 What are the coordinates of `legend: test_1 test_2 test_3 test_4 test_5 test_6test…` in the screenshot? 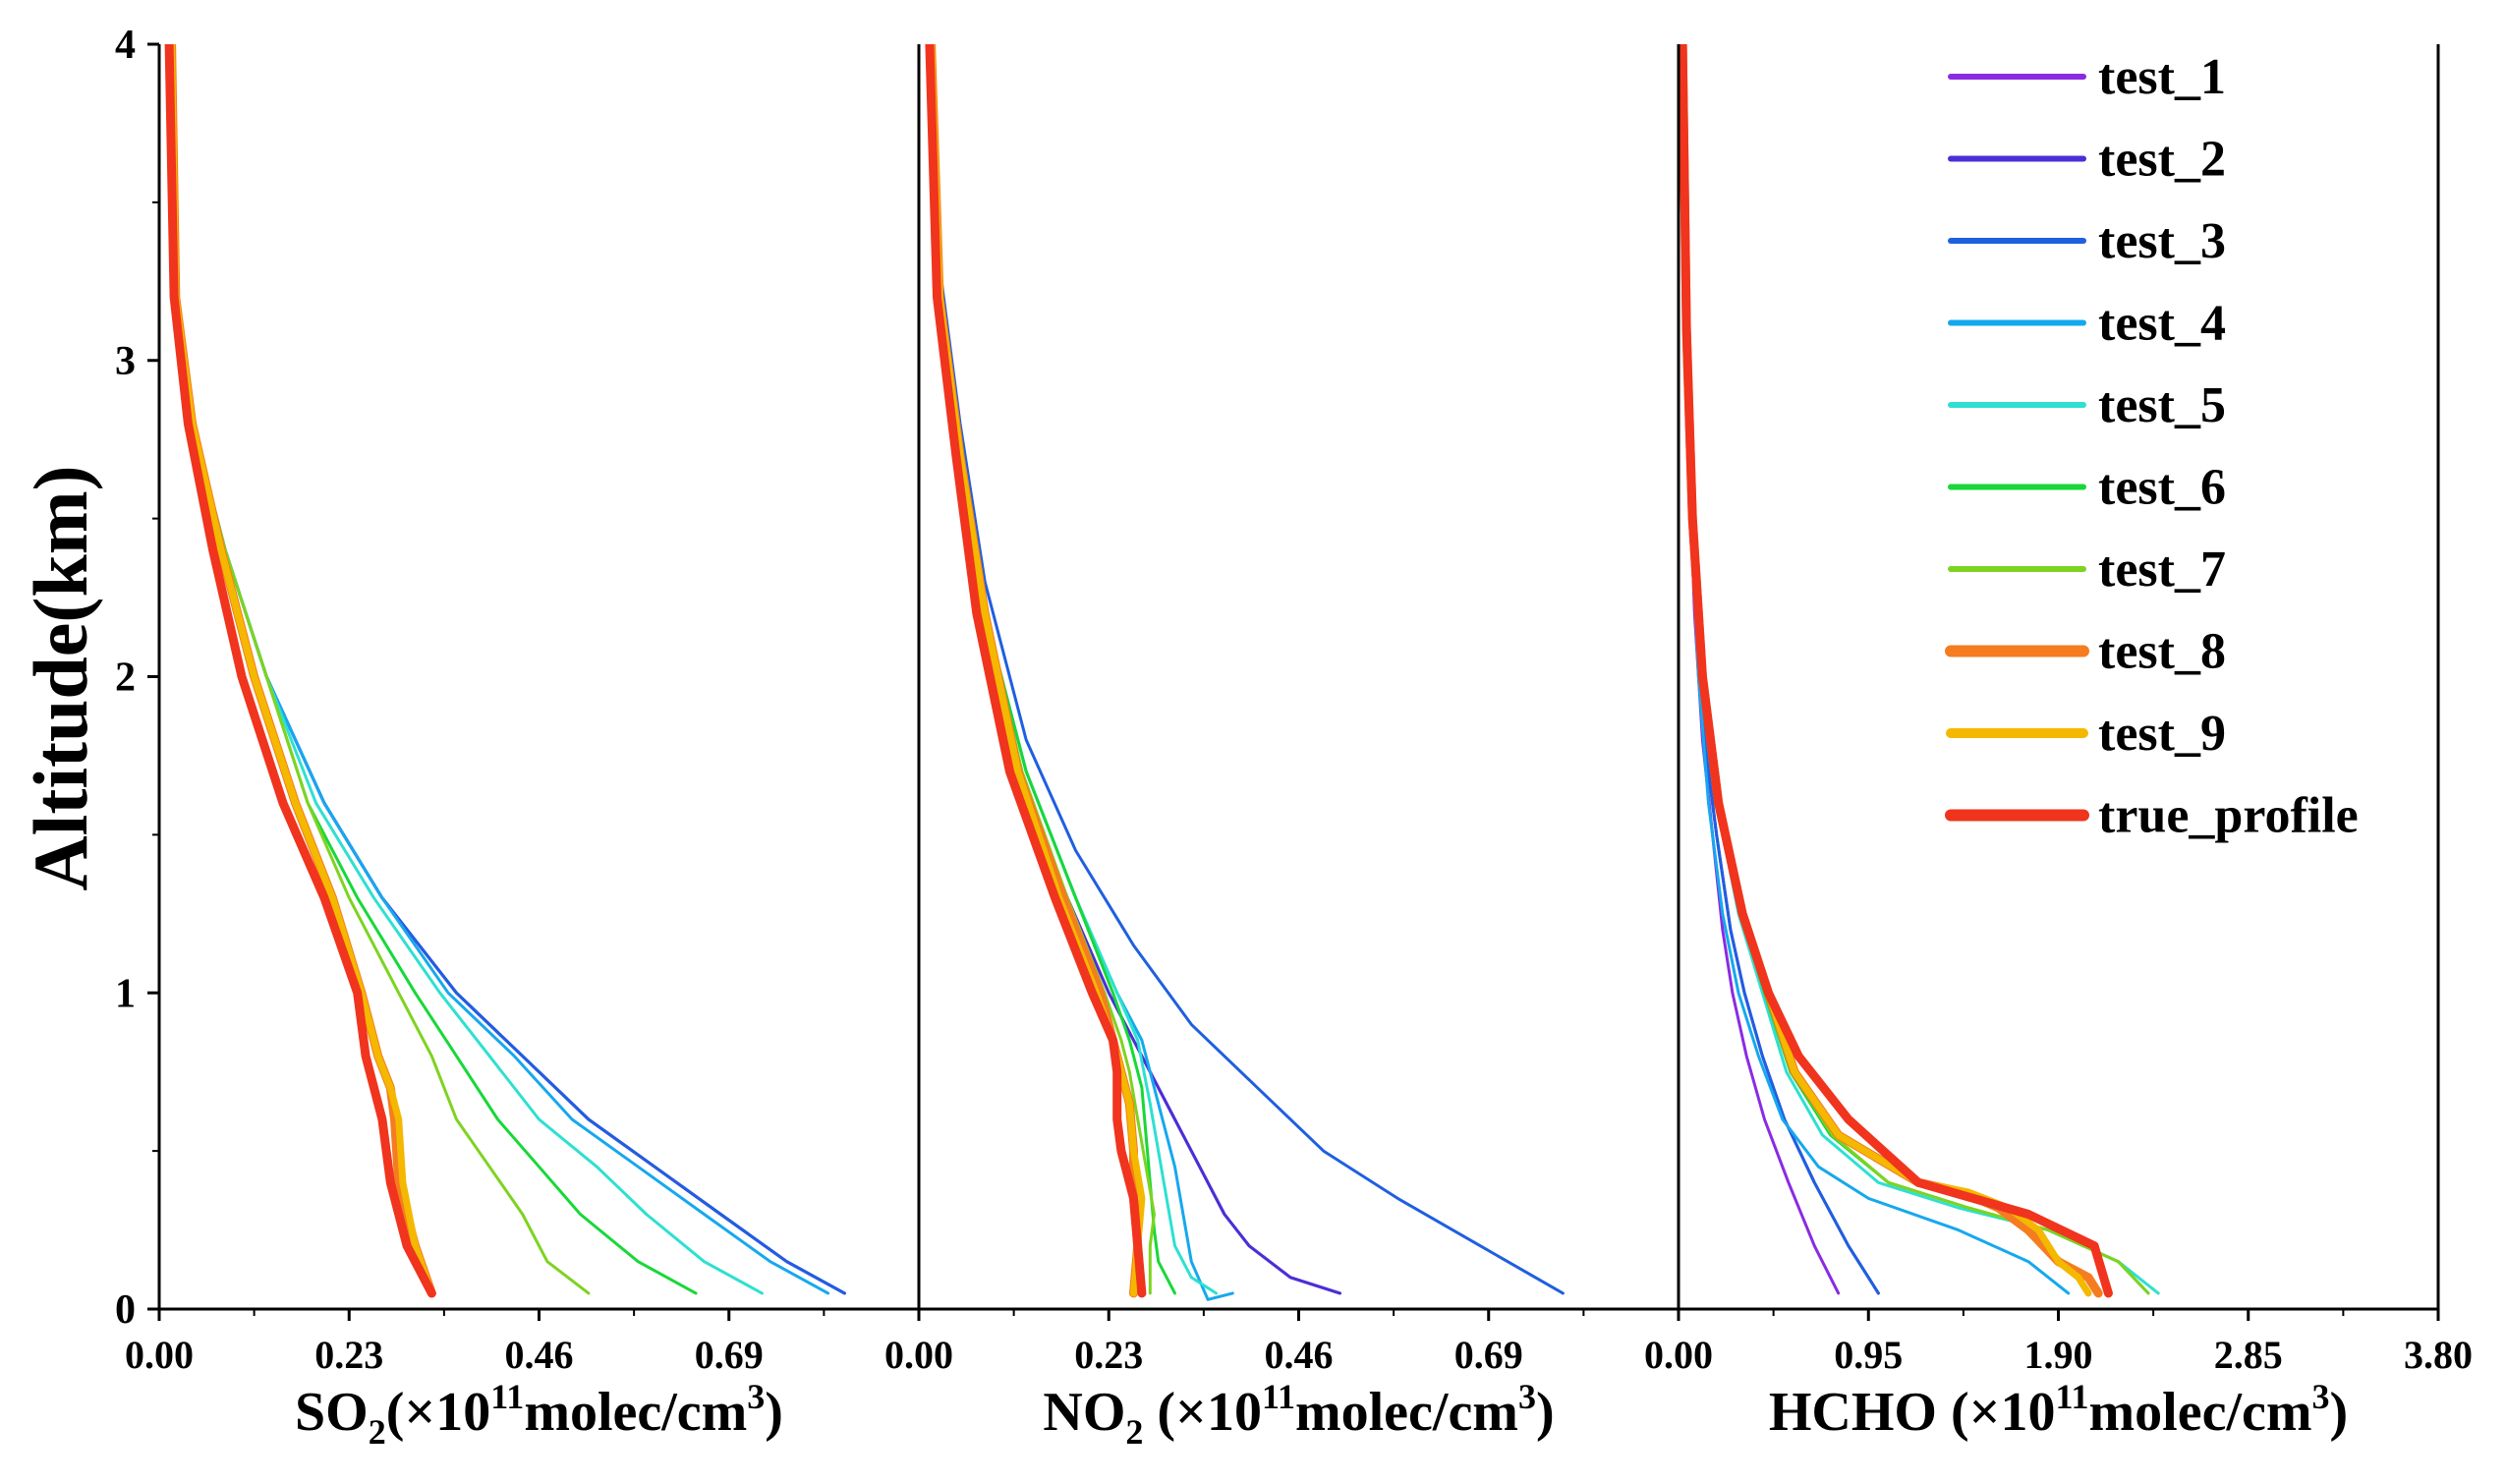 It's located at (2152, 446).